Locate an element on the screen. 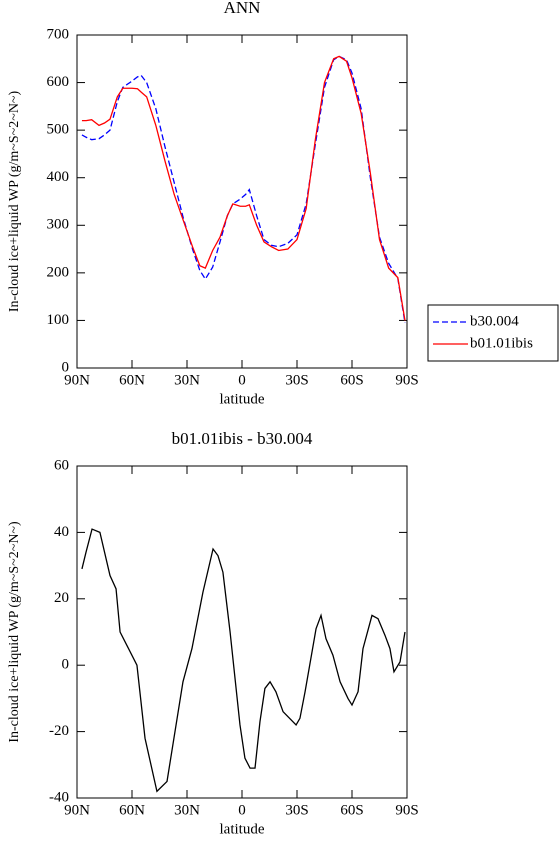 The width and height of the screenshot is (560, 851). legend-label: b30.004 is located at coordinates (494, 321).